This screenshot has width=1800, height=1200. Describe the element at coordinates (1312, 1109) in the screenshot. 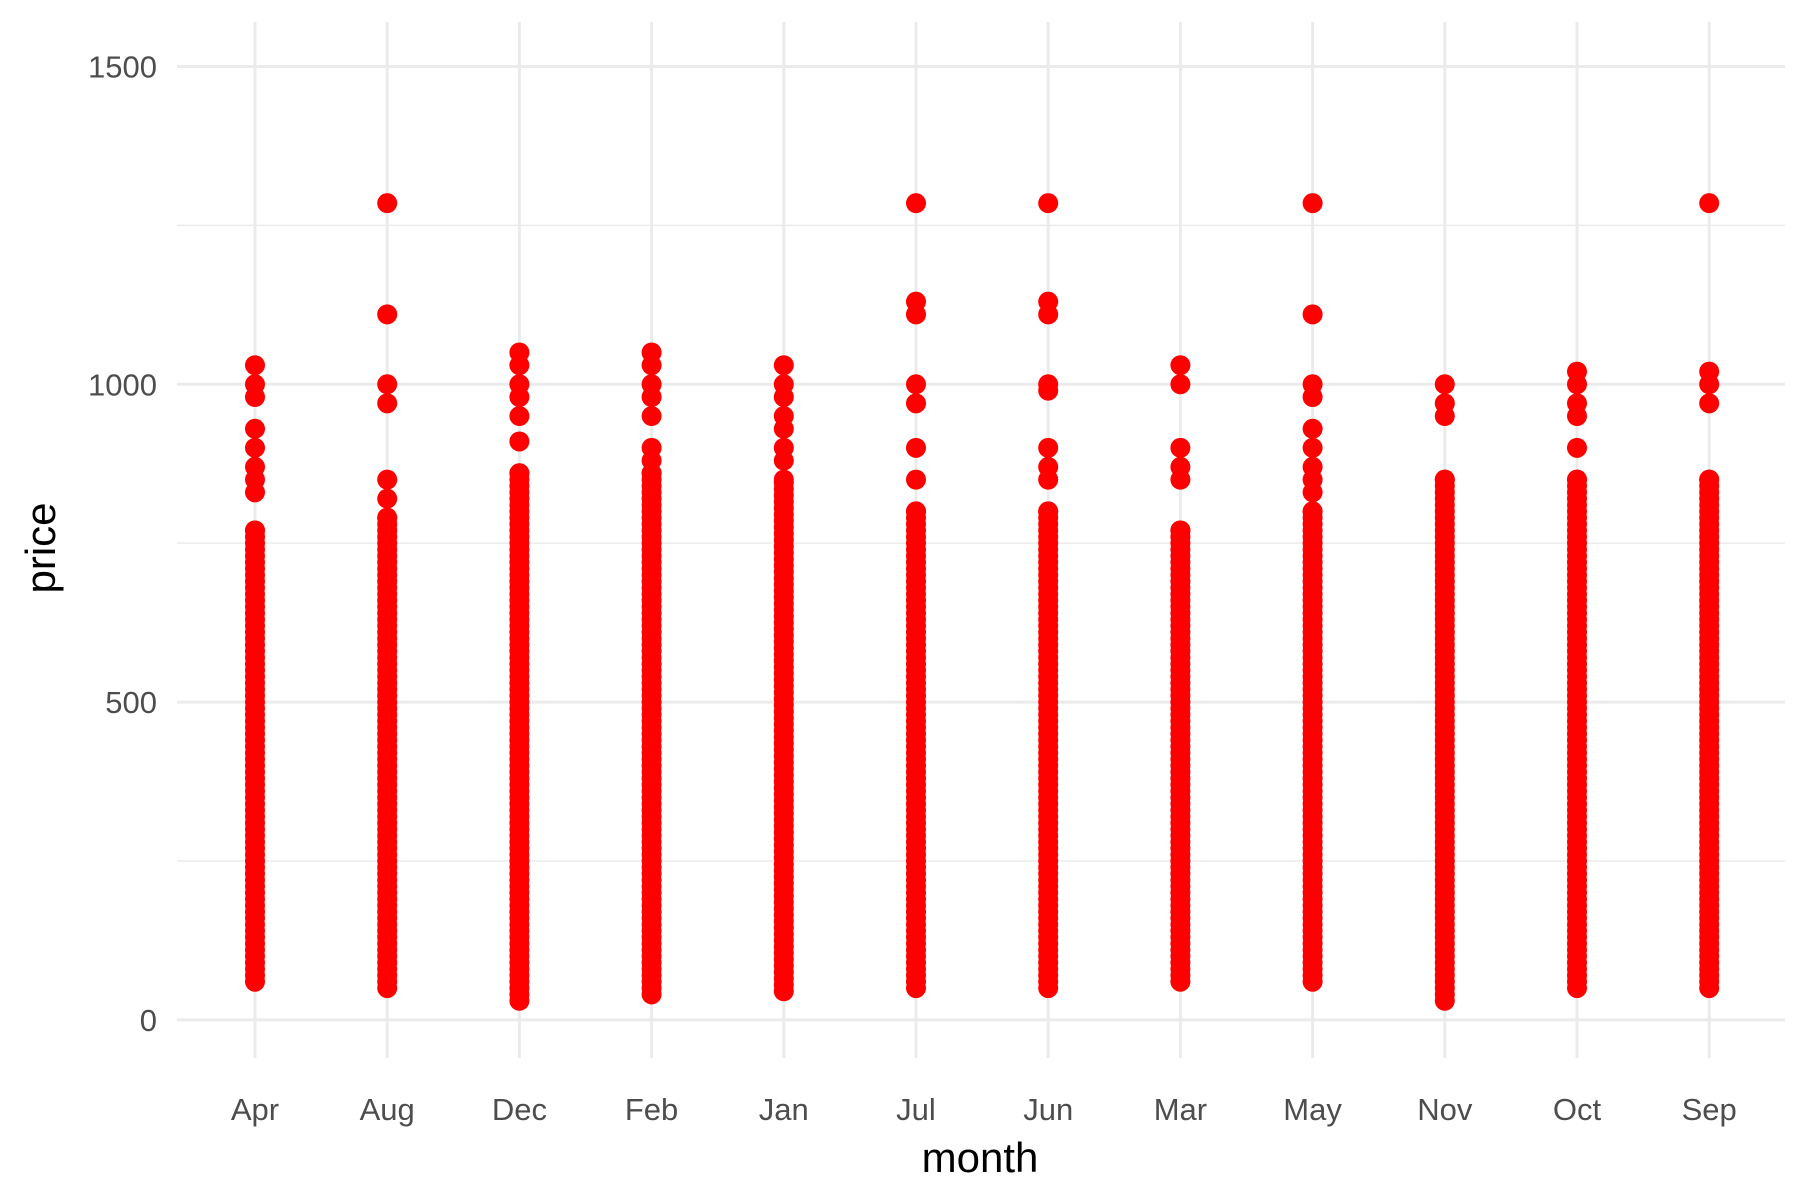

I see `x-tick-label: May` at that location.